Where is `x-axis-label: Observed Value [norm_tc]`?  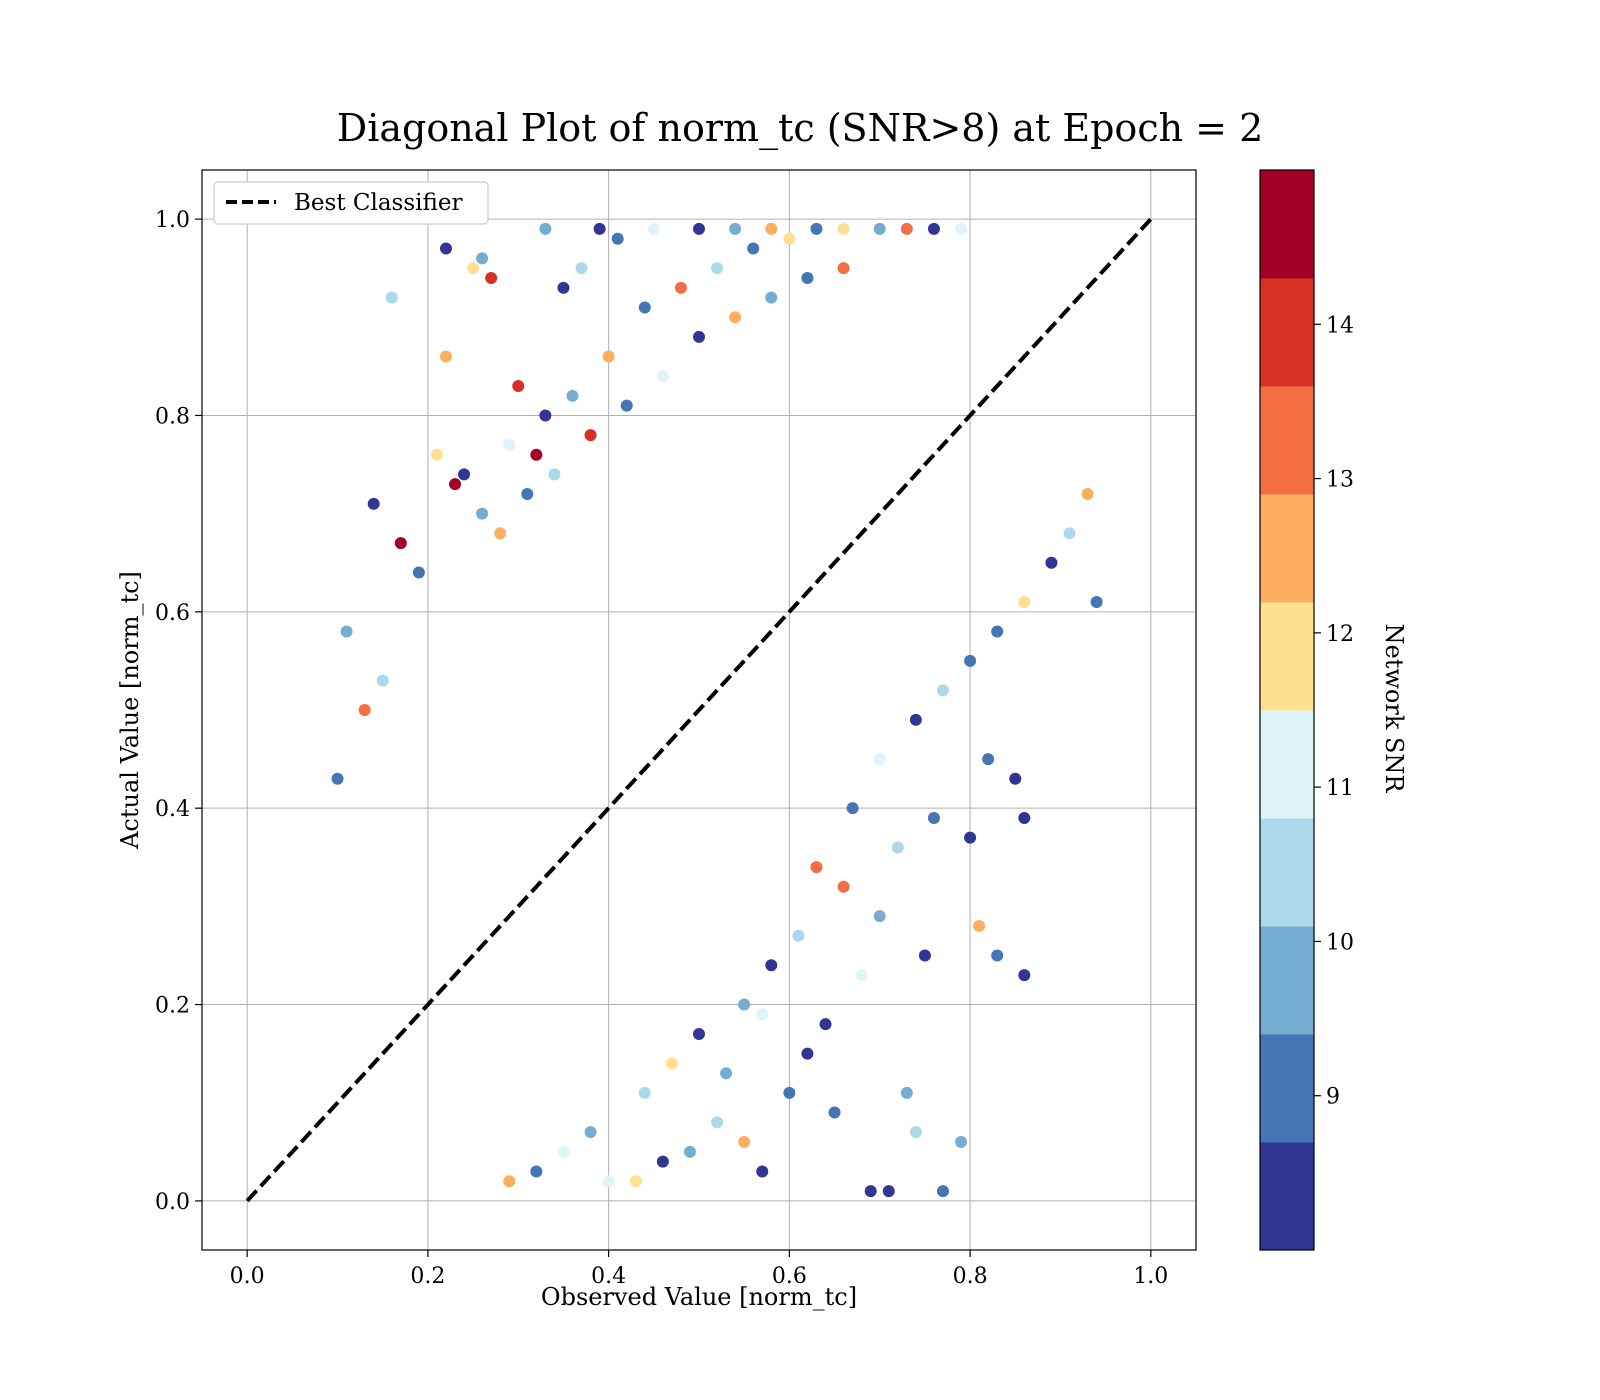 x-axis-label: Observed Value [norm_tc] is located at coordinates (699, 1297).